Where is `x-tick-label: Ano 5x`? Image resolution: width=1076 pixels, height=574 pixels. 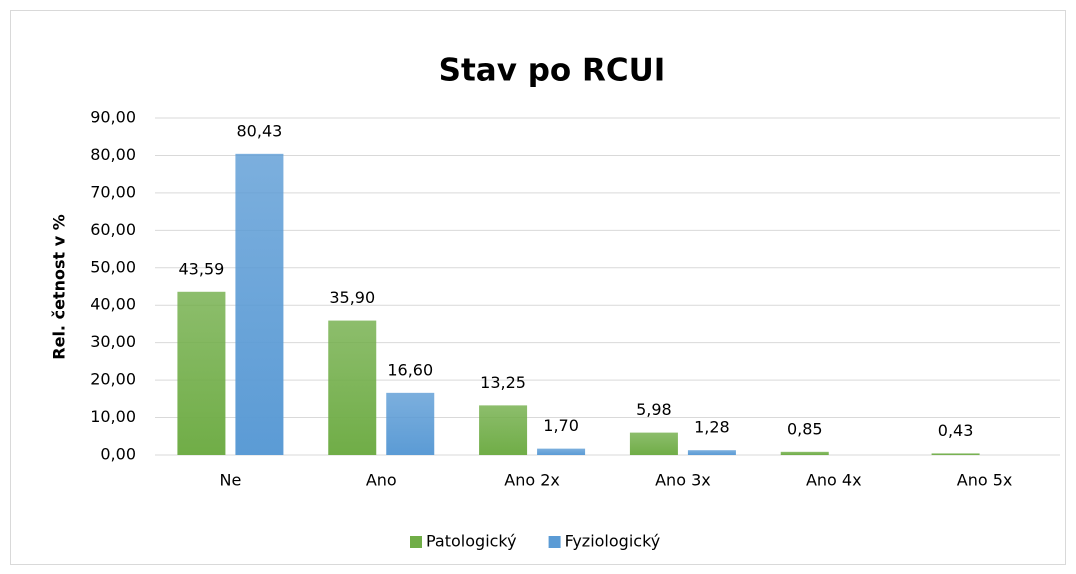
x-tick-label: Ano 5x is located at coordinates (985, 480).